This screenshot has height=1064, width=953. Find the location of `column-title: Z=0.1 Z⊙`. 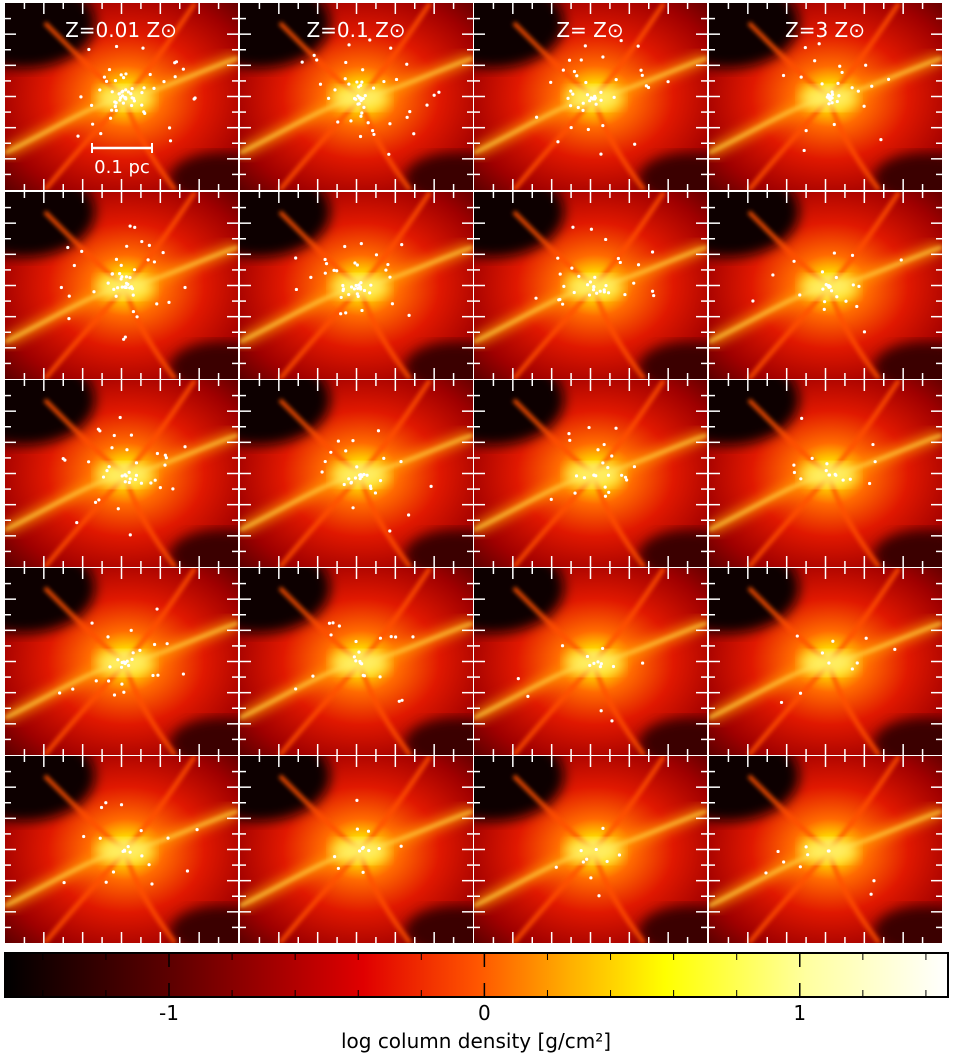

column-title: Z=0.1 Z⊙ is located at coordinates (355, 30).